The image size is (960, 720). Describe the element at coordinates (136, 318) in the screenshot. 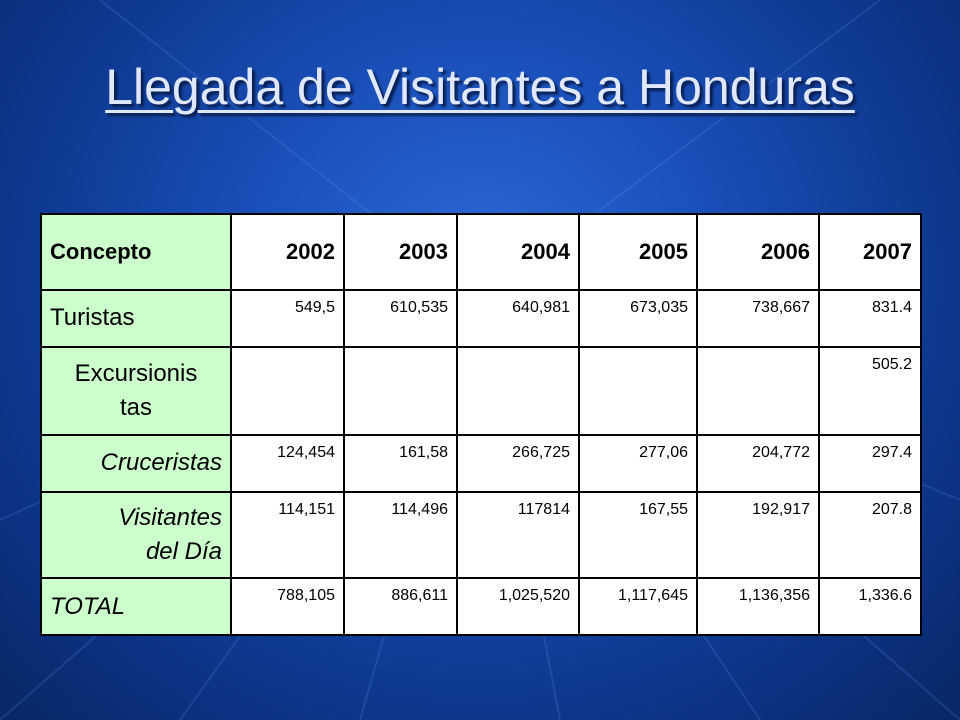

I see `row-label-turistas: Turistas` at that location.